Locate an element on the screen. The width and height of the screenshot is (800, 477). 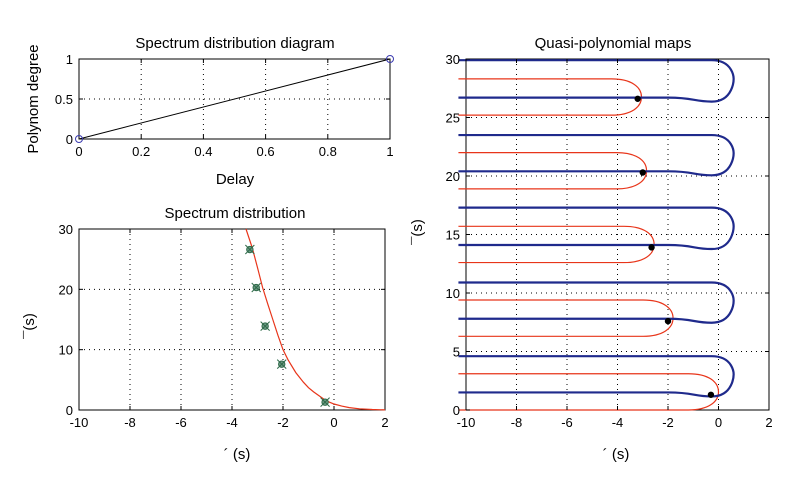
y-tick-label: 0.5 is located at coordinates (64, 99).